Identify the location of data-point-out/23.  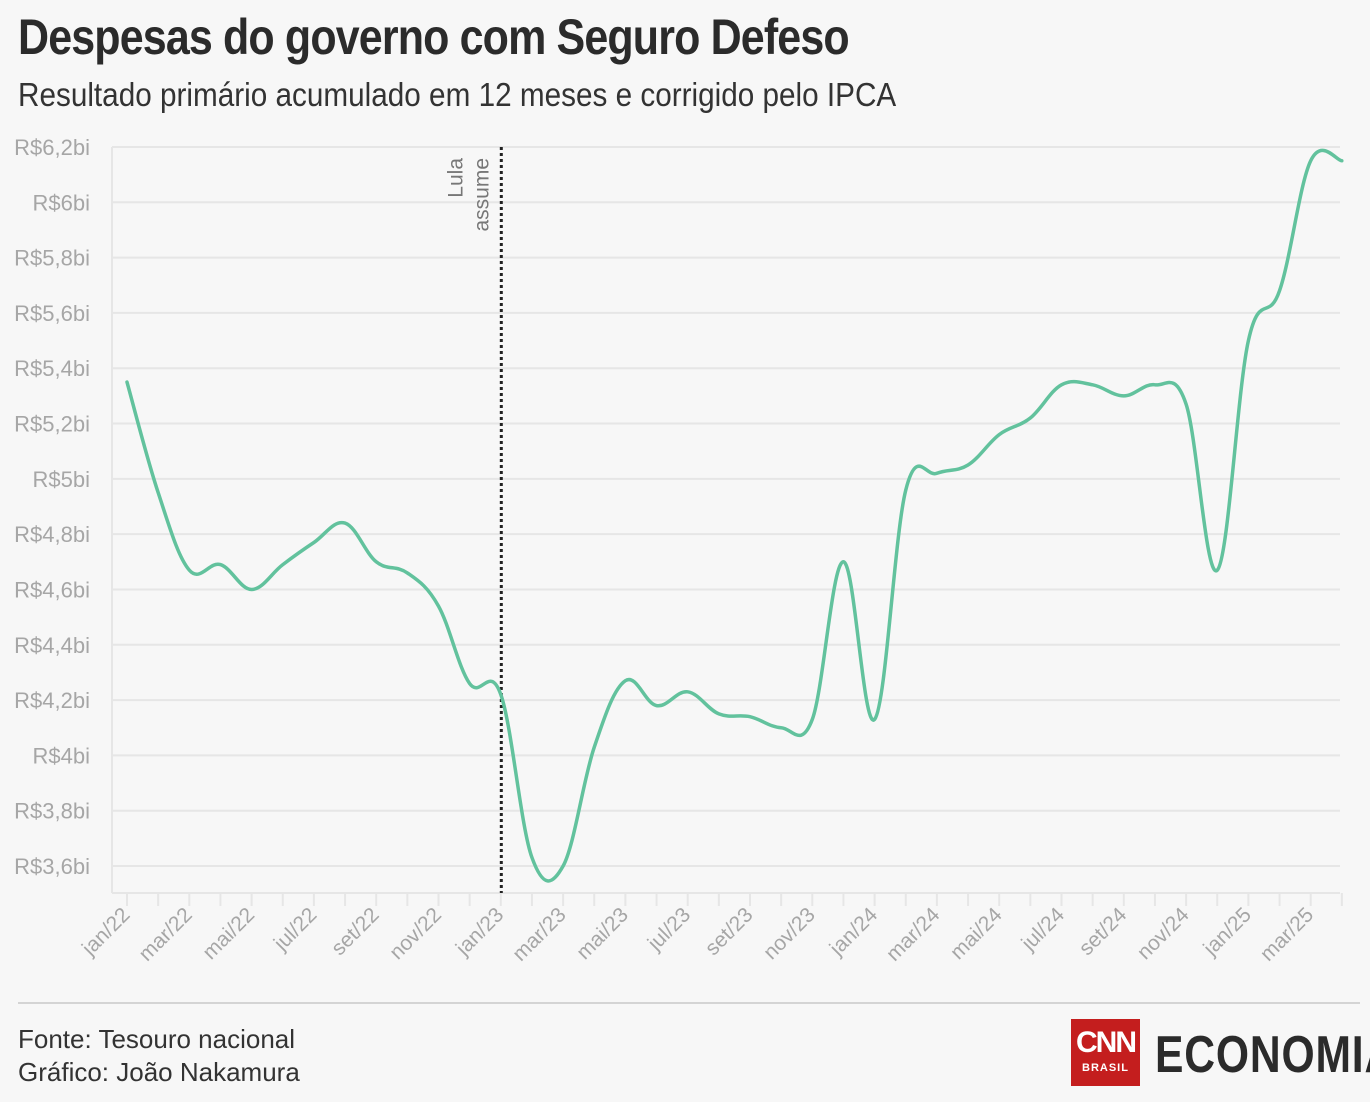
(781, 728).